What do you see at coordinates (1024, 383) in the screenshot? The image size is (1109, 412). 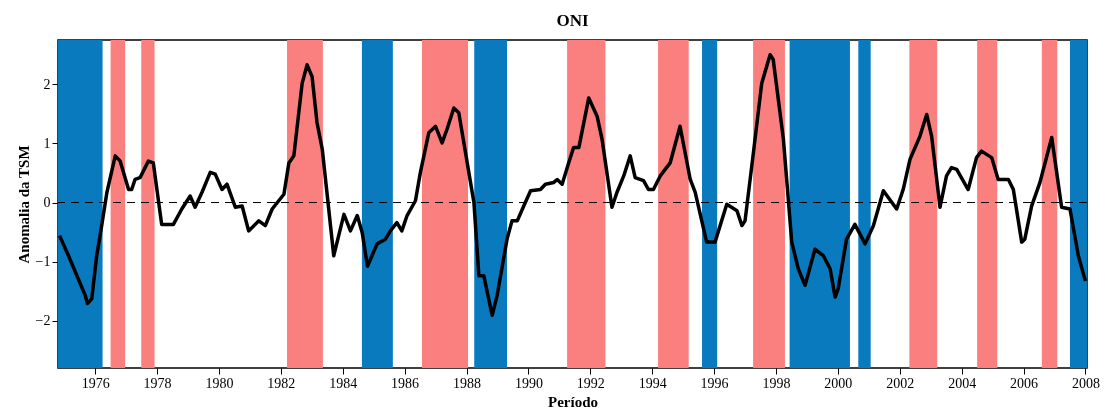 I see `x-tick-label: 2006` at bounding box center [1024, 383].